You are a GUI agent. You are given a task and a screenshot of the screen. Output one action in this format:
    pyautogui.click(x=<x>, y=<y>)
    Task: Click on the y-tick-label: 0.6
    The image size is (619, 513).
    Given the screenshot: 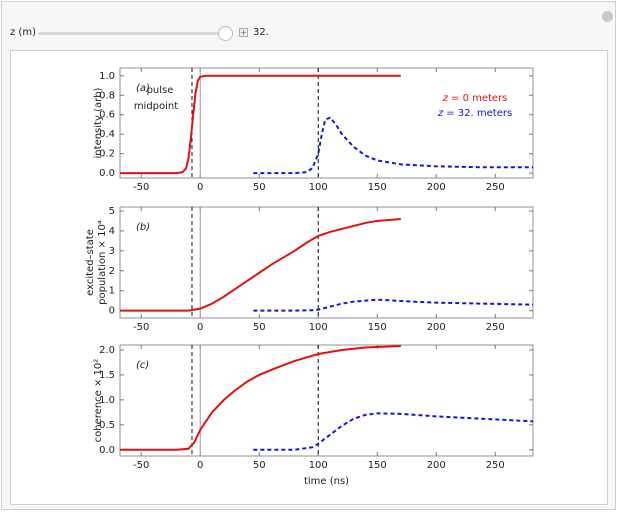 What is the action you would take?
    pyautogui.click(x=107, y=115)
    